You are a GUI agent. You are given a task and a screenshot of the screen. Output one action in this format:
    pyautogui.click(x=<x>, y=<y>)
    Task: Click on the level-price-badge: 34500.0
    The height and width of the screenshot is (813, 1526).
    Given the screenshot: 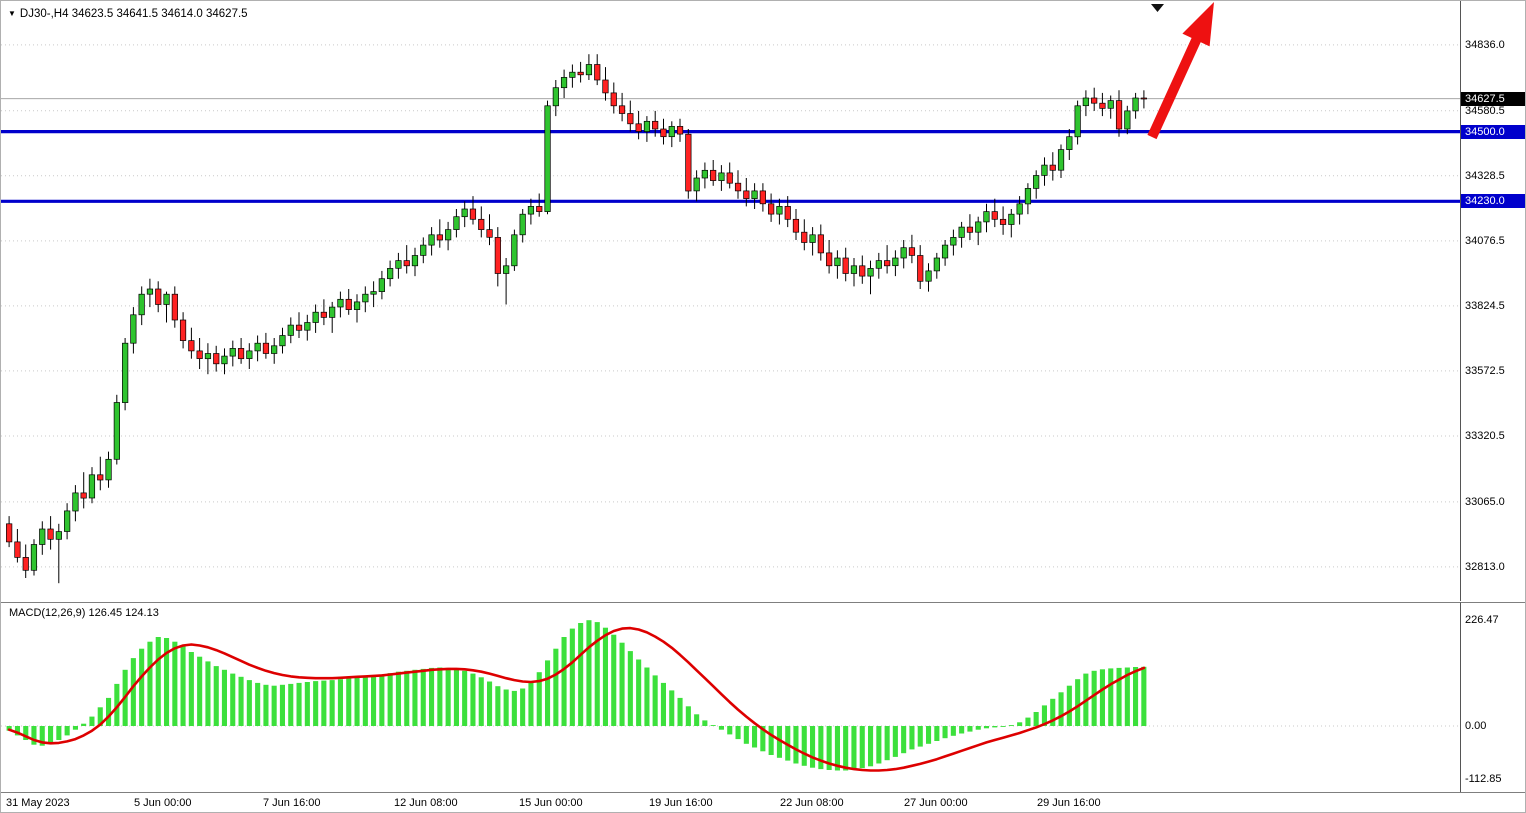 What is the action you would take?
    pyautogui.click(x=1493, y=131)
    